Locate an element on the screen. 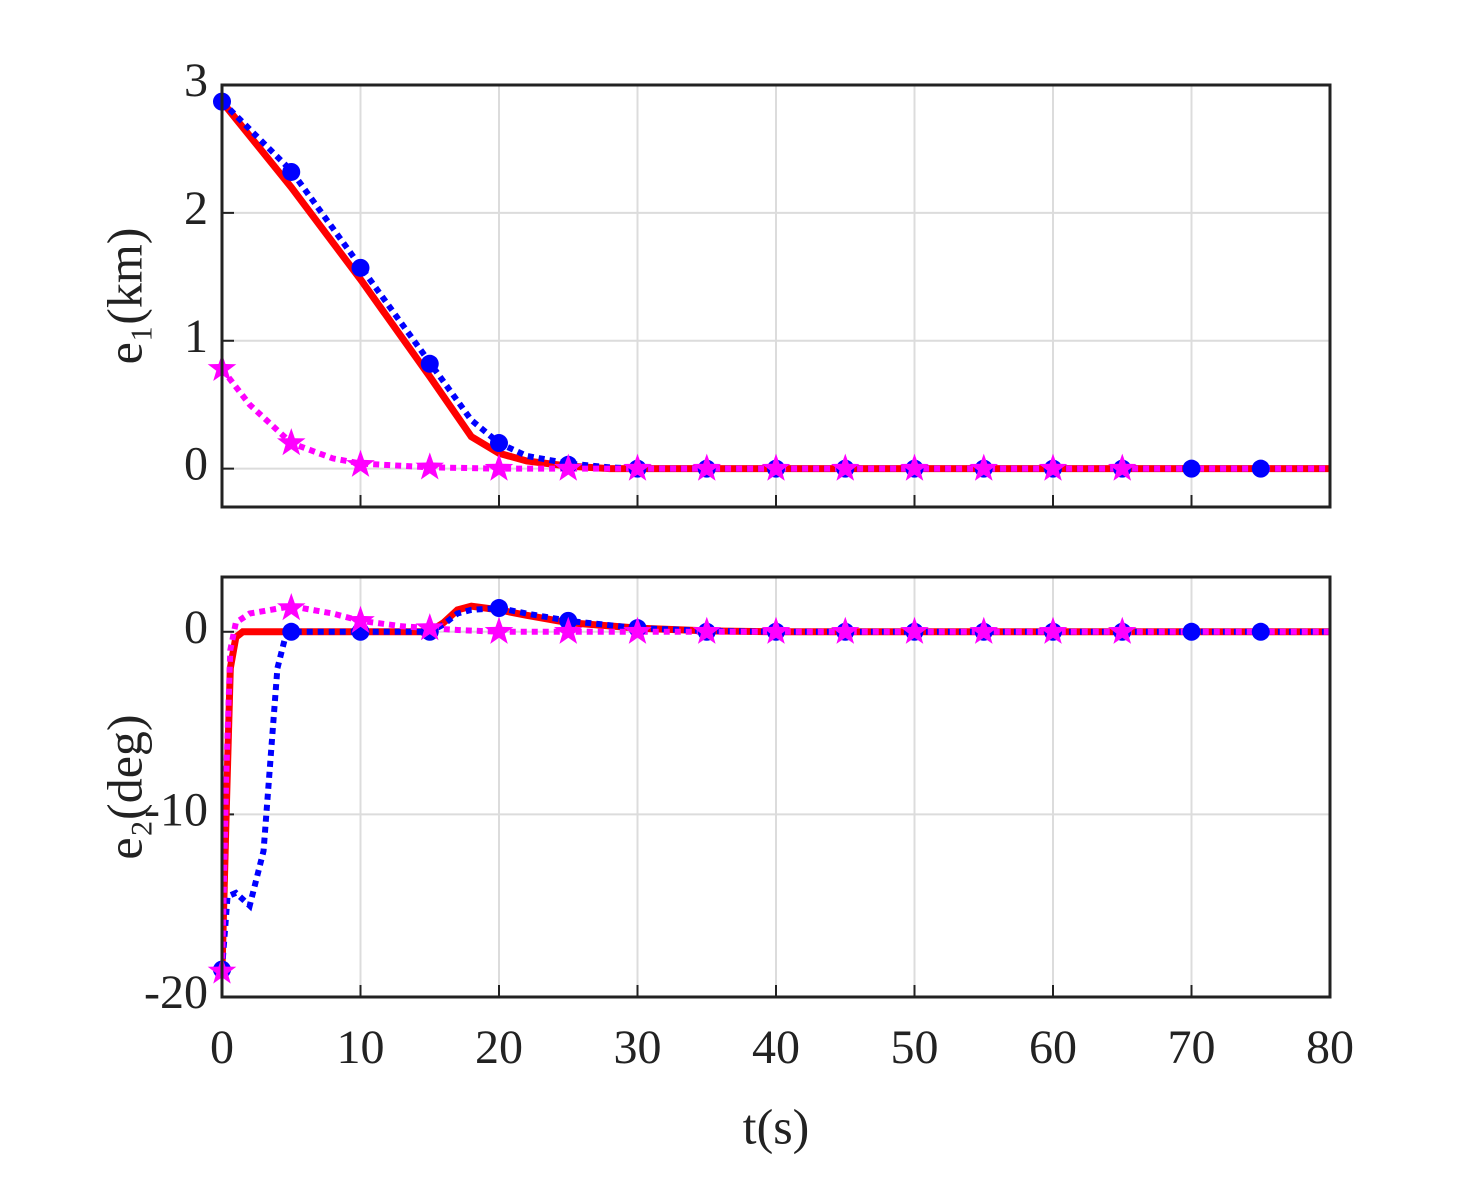  y-tick-label: 2 is located at coordinates (196, 208).